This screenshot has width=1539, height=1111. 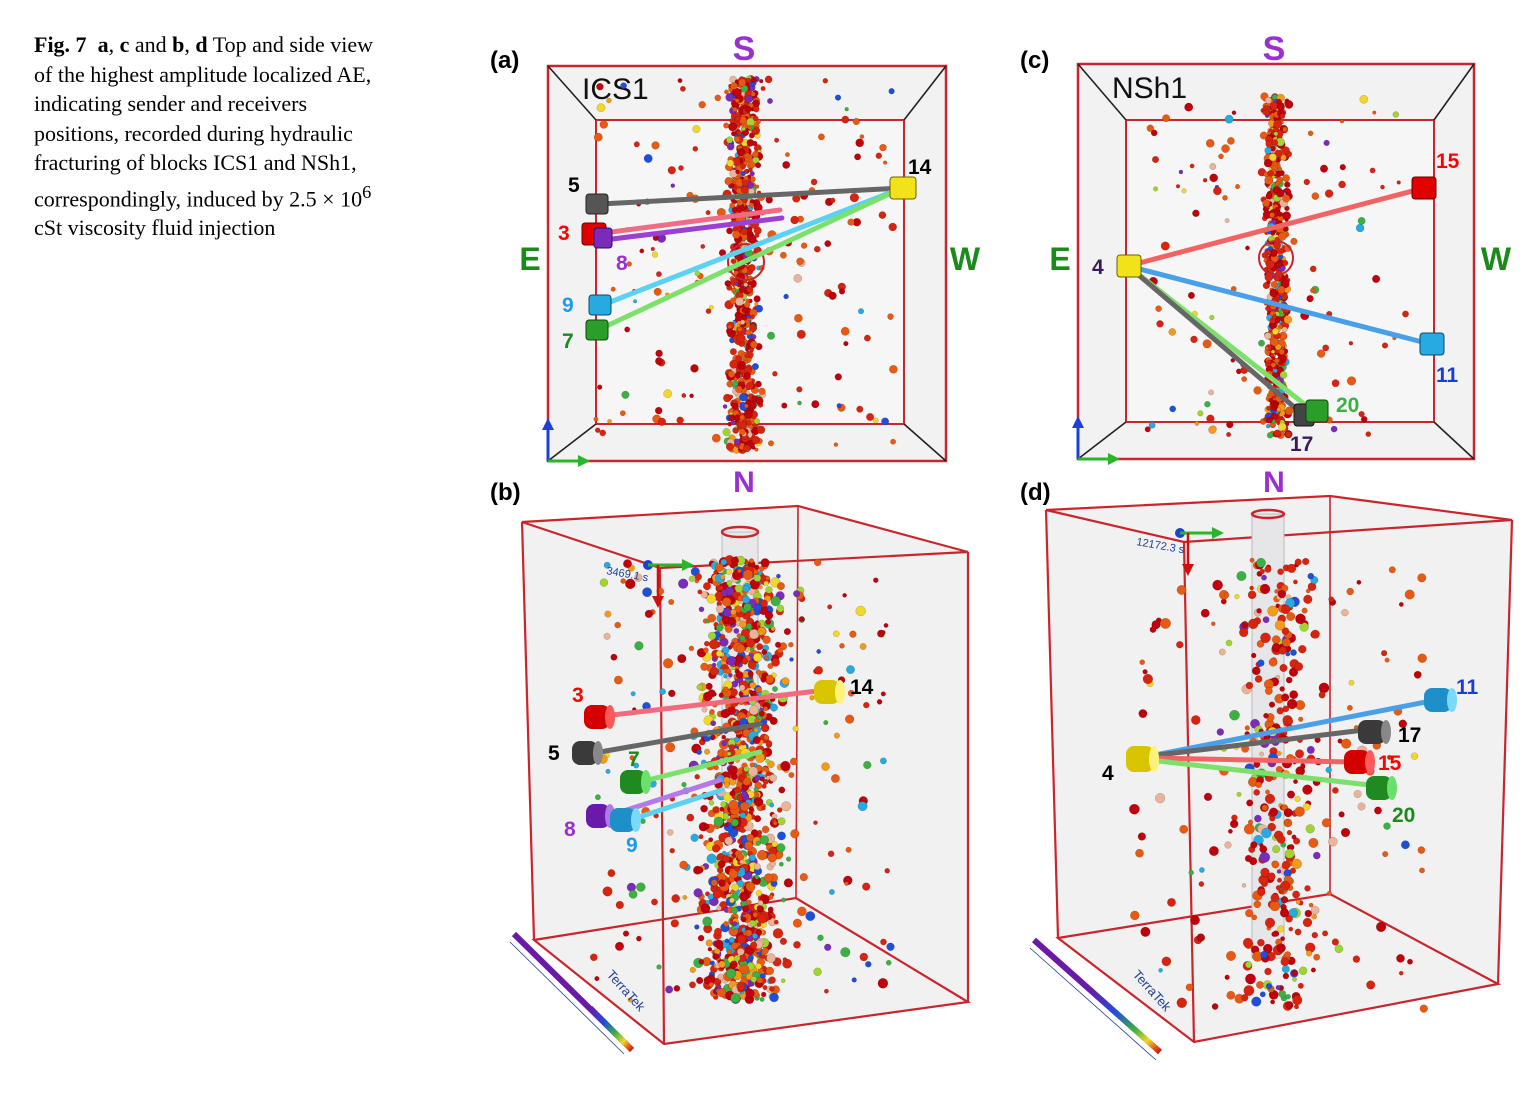 I want to click on panel-c-label-17: 17, so click(x=1301, y=444).